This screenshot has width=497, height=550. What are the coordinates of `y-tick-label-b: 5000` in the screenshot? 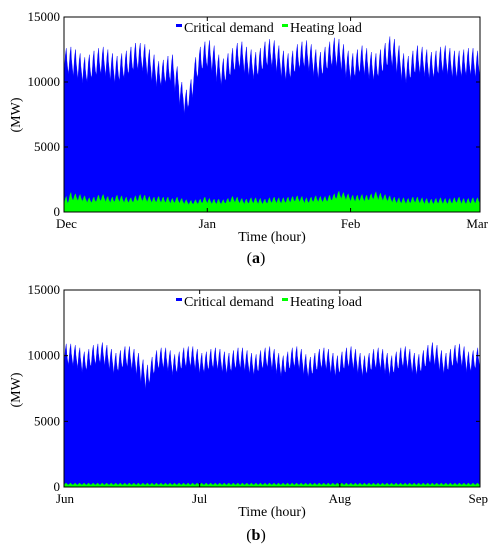 It's located at (47, 420).